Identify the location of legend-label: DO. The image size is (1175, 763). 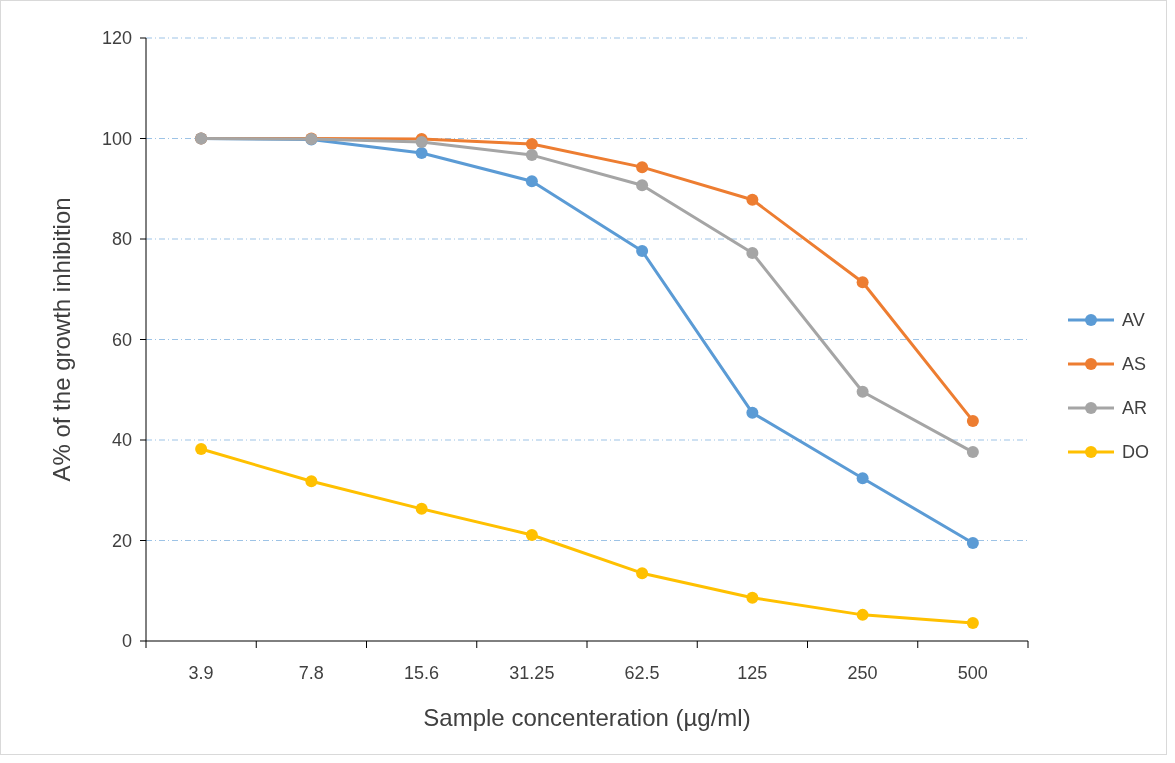
(1135, 452).